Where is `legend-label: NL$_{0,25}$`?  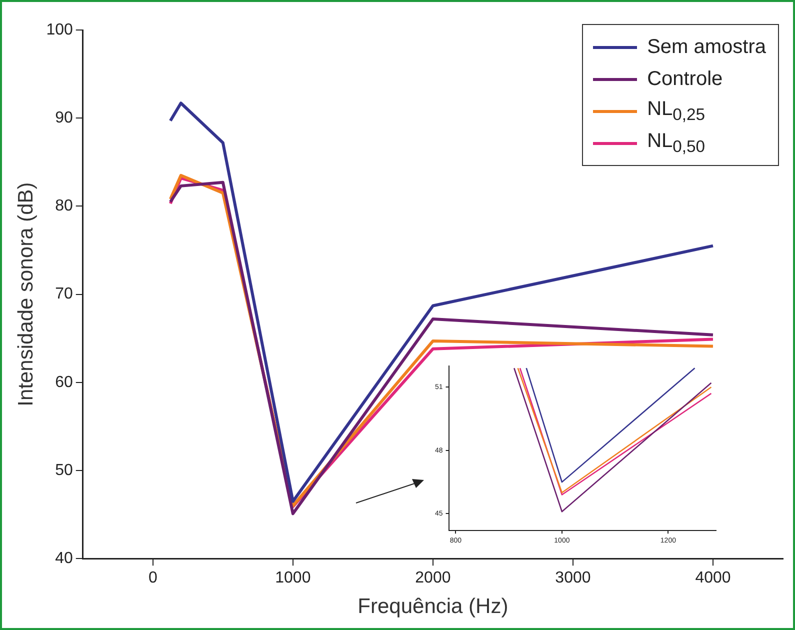
legend-label: NL$_{0,25}$ is located at coordinates (676, 111).